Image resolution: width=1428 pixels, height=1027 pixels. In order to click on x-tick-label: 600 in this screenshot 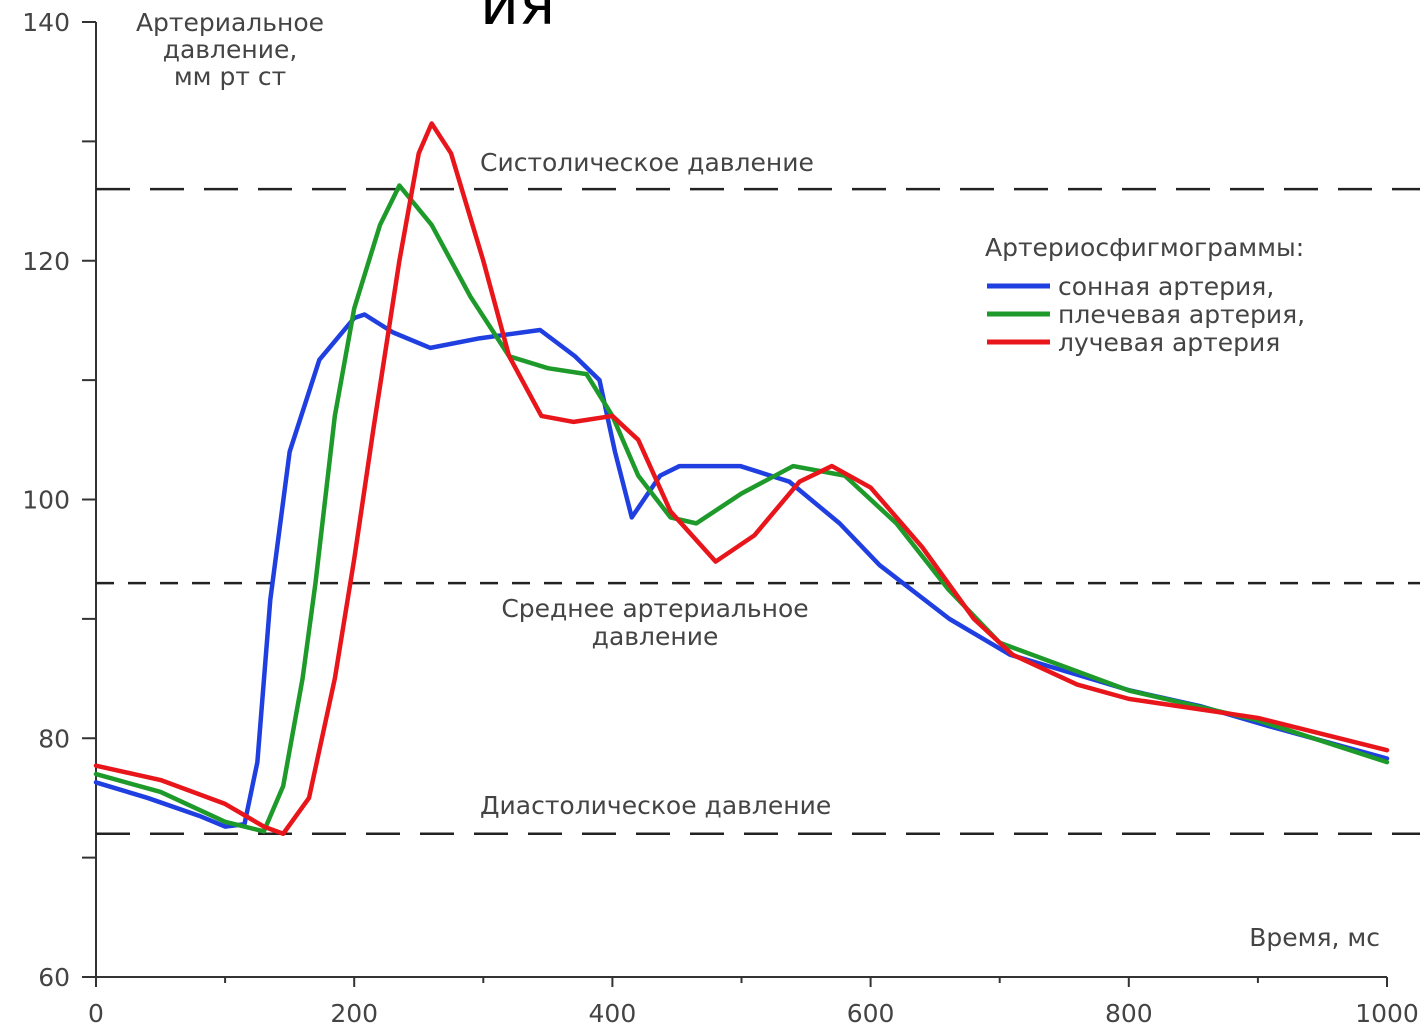, I will do `click(871, 1013)`.